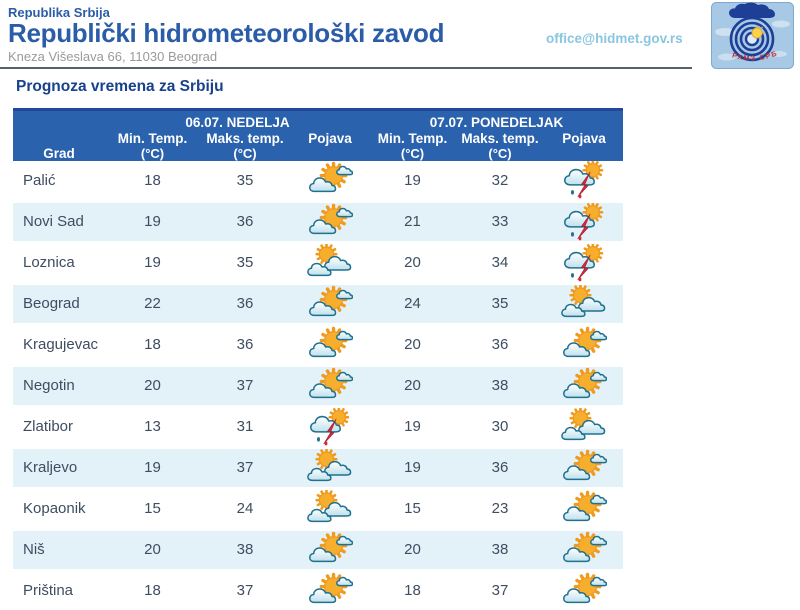 This screenshot has height=610, width=800. What do you see at coordinates (500, 426) in the screenshot?
I see `day2-max-cell: 30` at bounding box center [500, 426].